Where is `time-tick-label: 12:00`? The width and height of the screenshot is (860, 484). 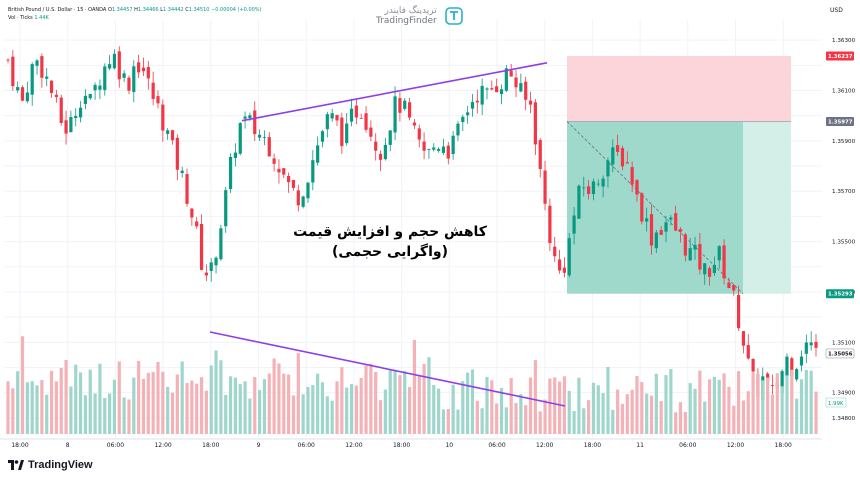
time-tick-label: 12:00 is located at coordinates (162, 445).